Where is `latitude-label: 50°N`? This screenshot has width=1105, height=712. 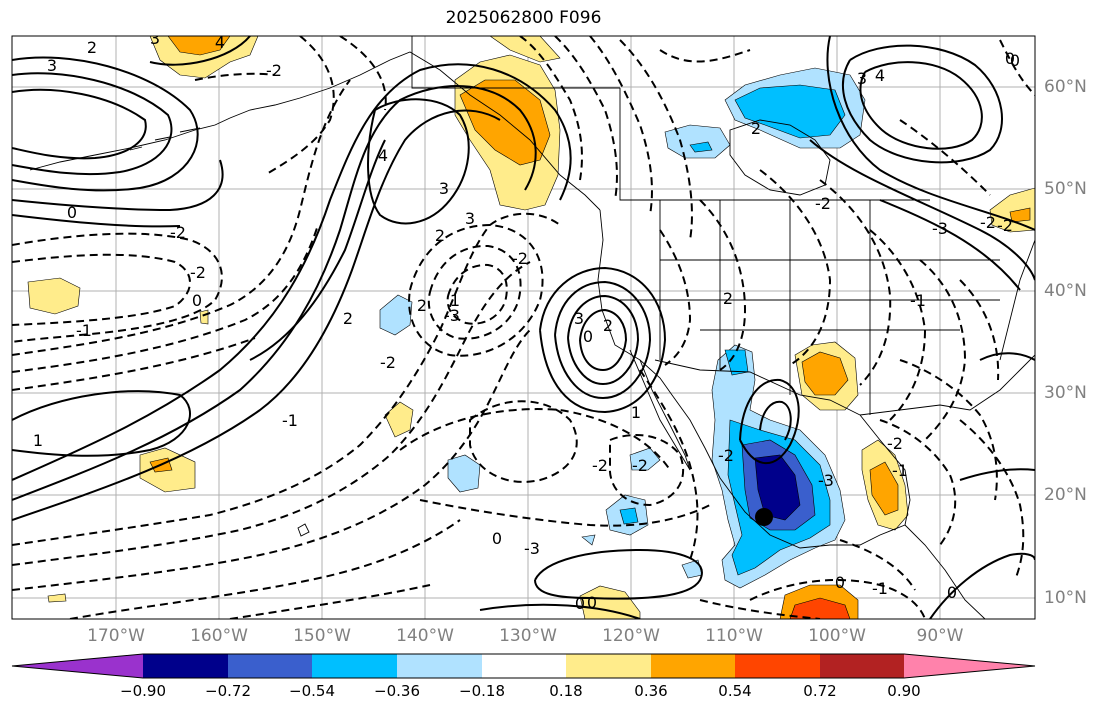 latitude-label: 50°N is located at coordinates (1065, 189).